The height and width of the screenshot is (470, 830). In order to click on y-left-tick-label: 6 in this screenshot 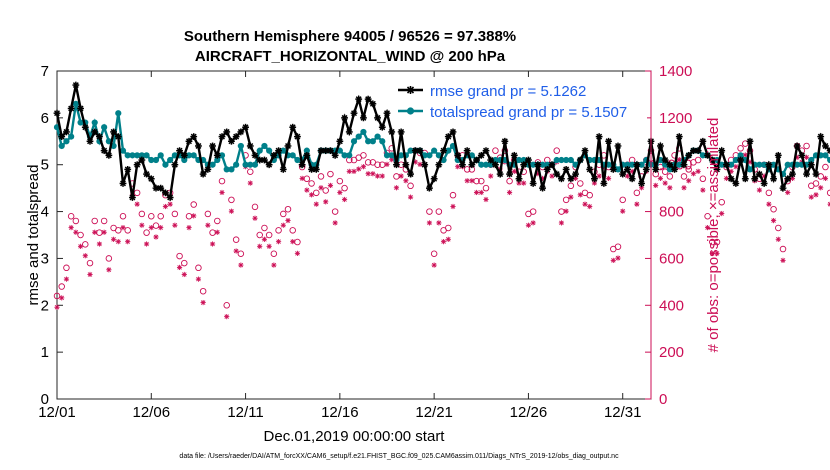, I will do `click(45, 118)`.